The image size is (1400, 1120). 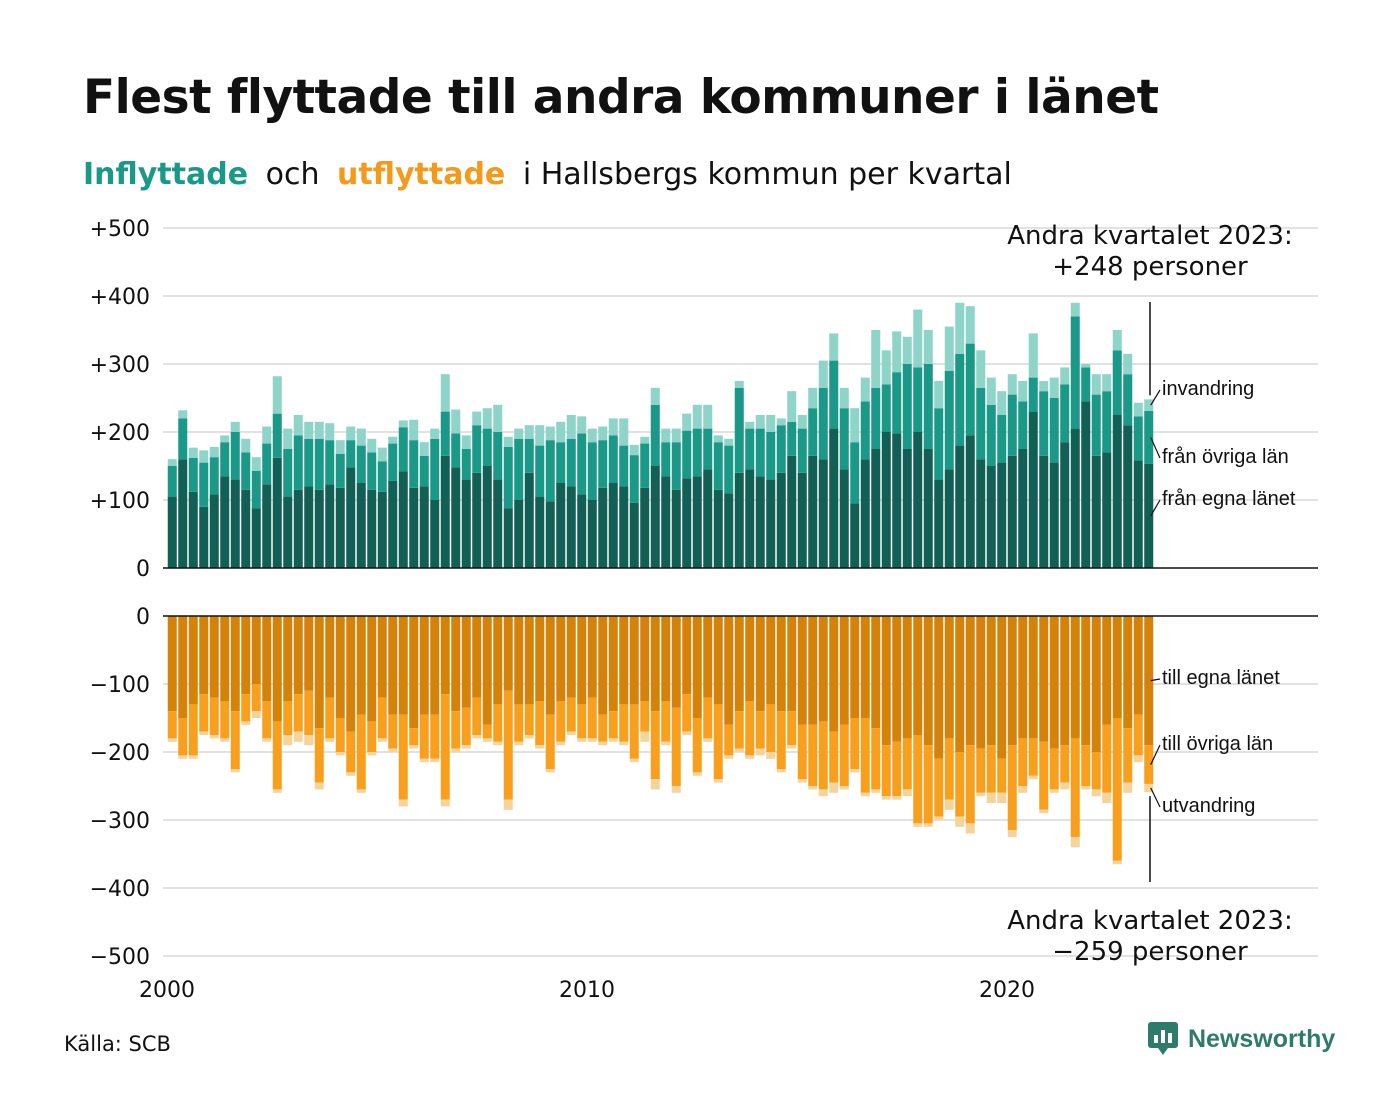 I want to click on y-tick-label: +200, so click(x=120, y=433).